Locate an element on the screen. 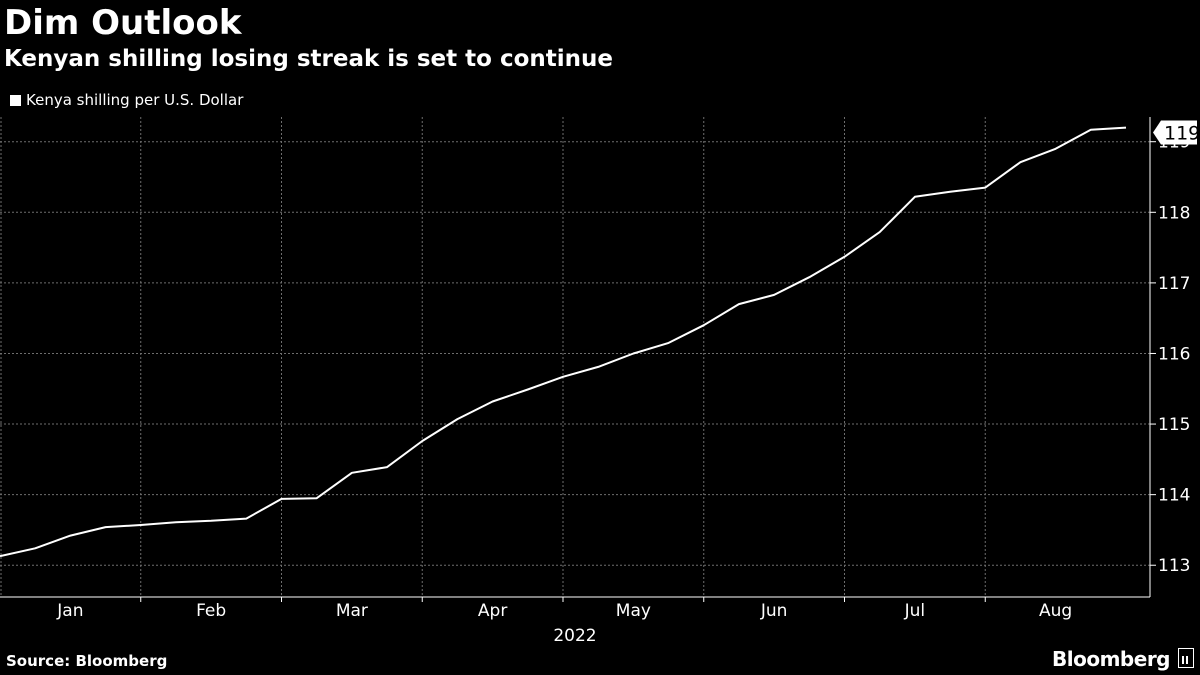 The width and height of the screenshot is (1200, 675). bloomberg-logo-icon is located at coordinates (1186, 658).